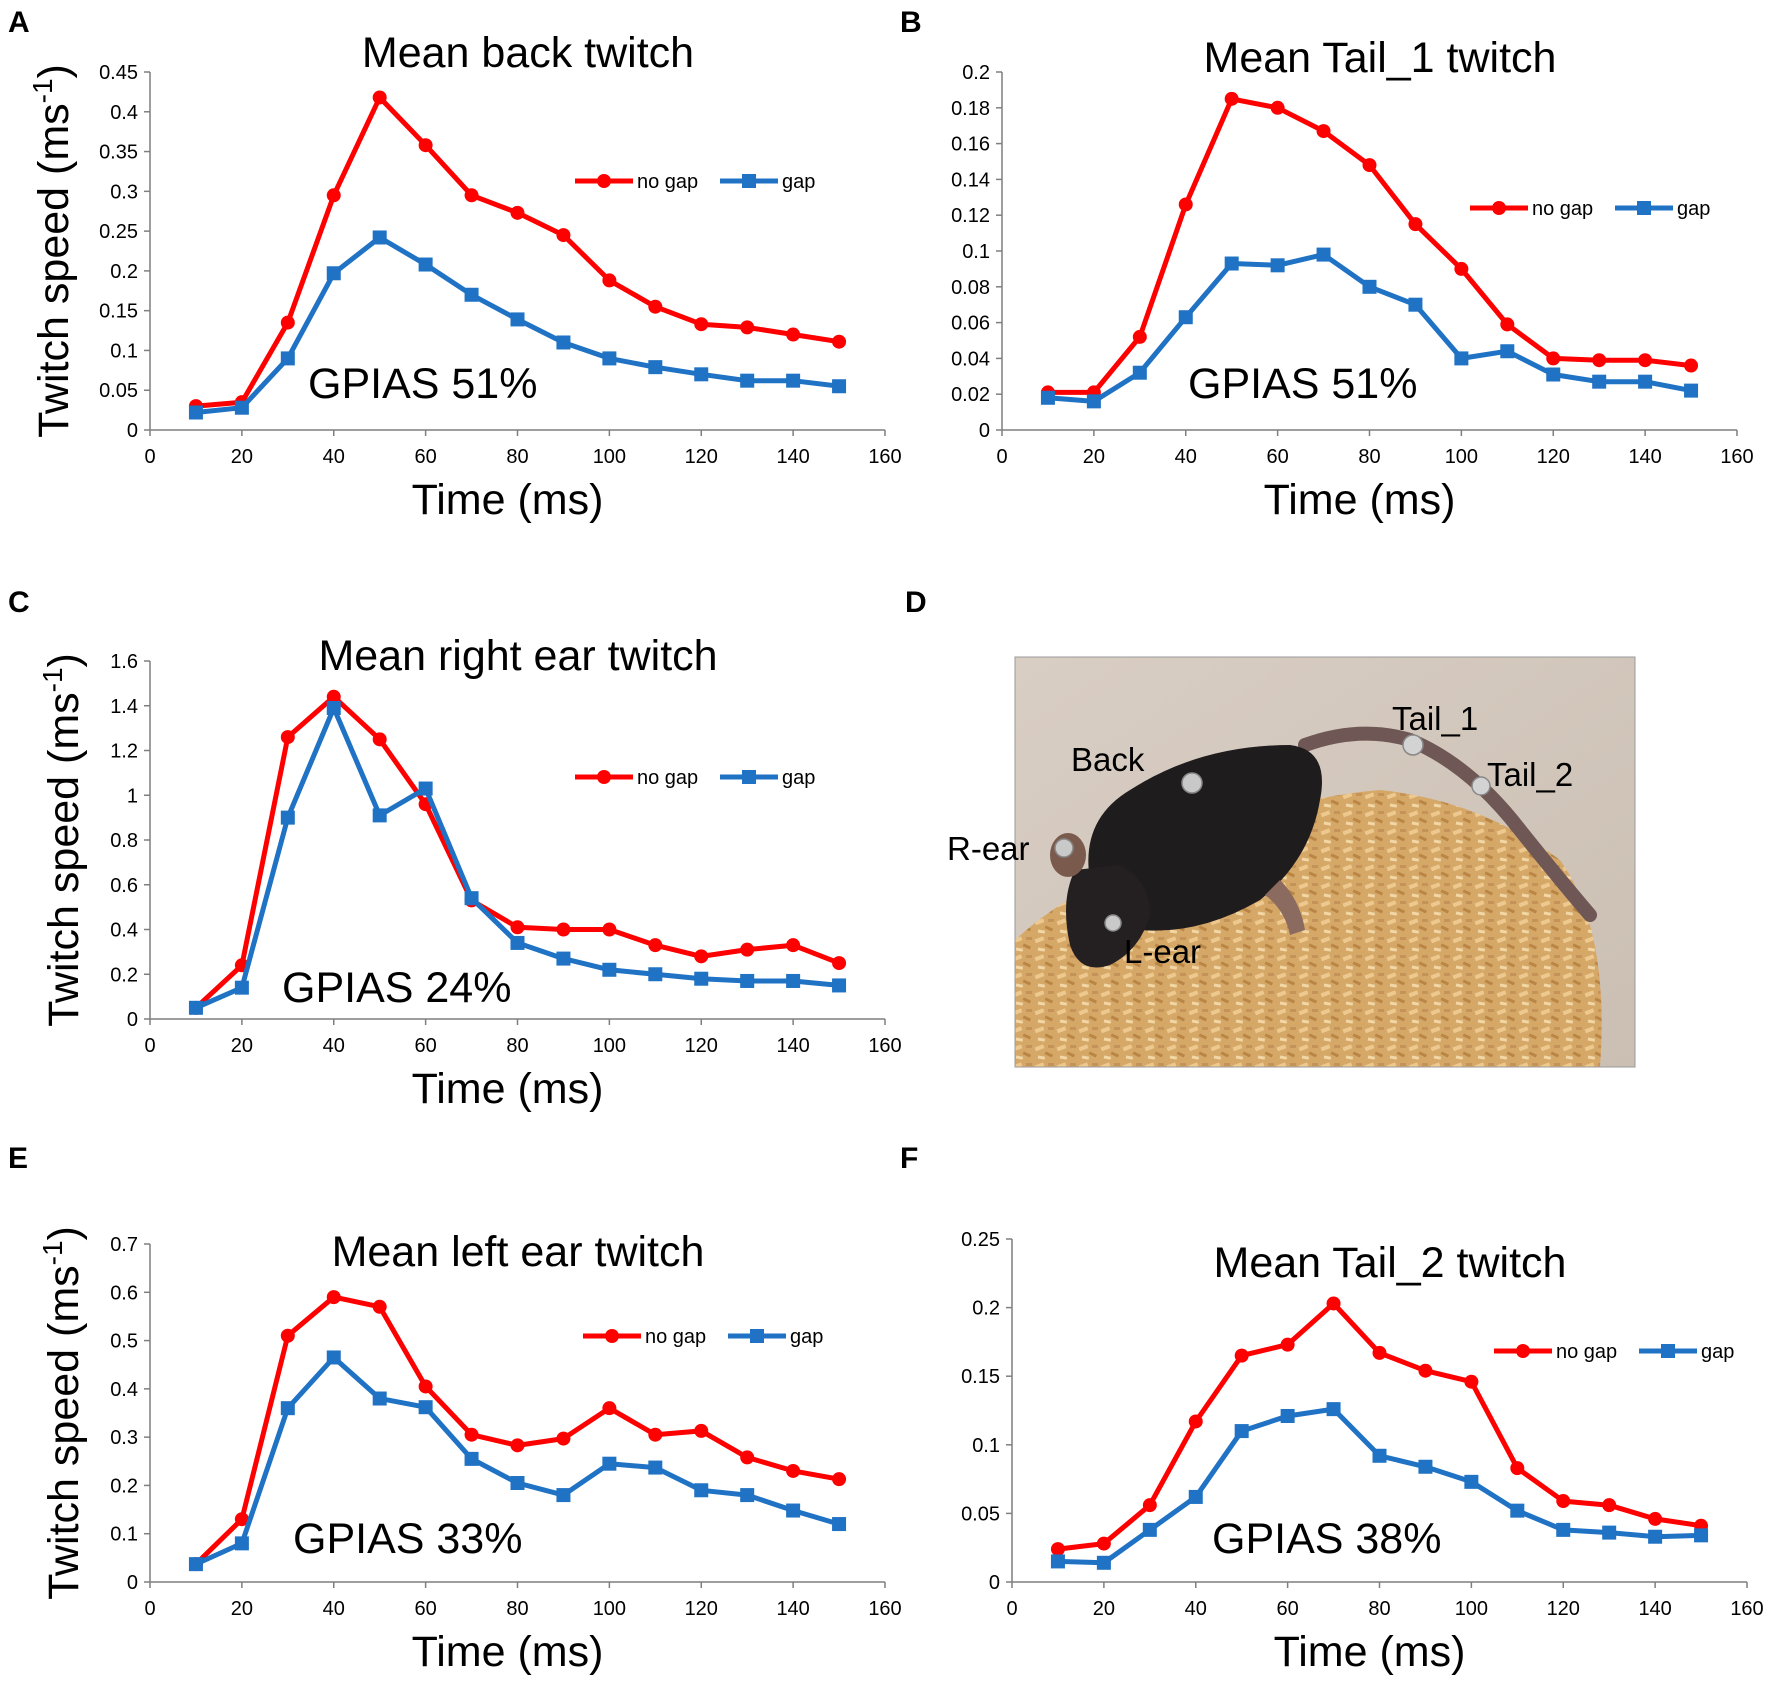 The image size is (1772, 1685). Describe the element at coordinates (517, 858) in the screenshot. I see `series-line-gap` at that location.